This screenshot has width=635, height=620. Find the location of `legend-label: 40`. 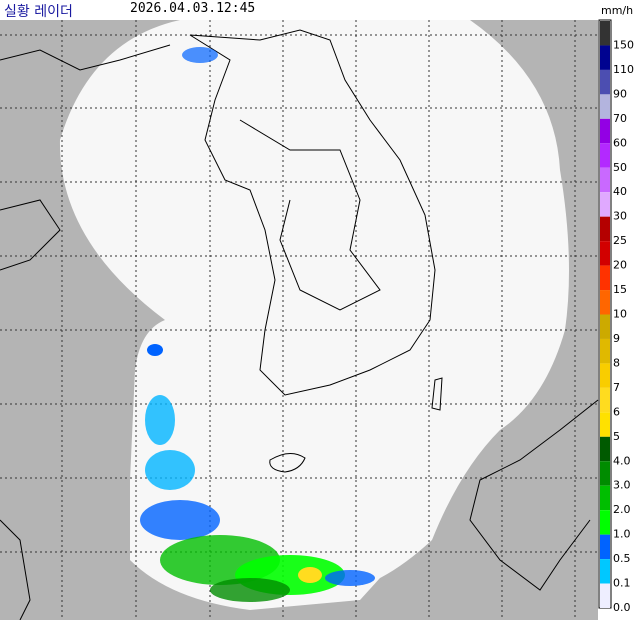

legend-label: 40 is located at coordinates (620, 191).